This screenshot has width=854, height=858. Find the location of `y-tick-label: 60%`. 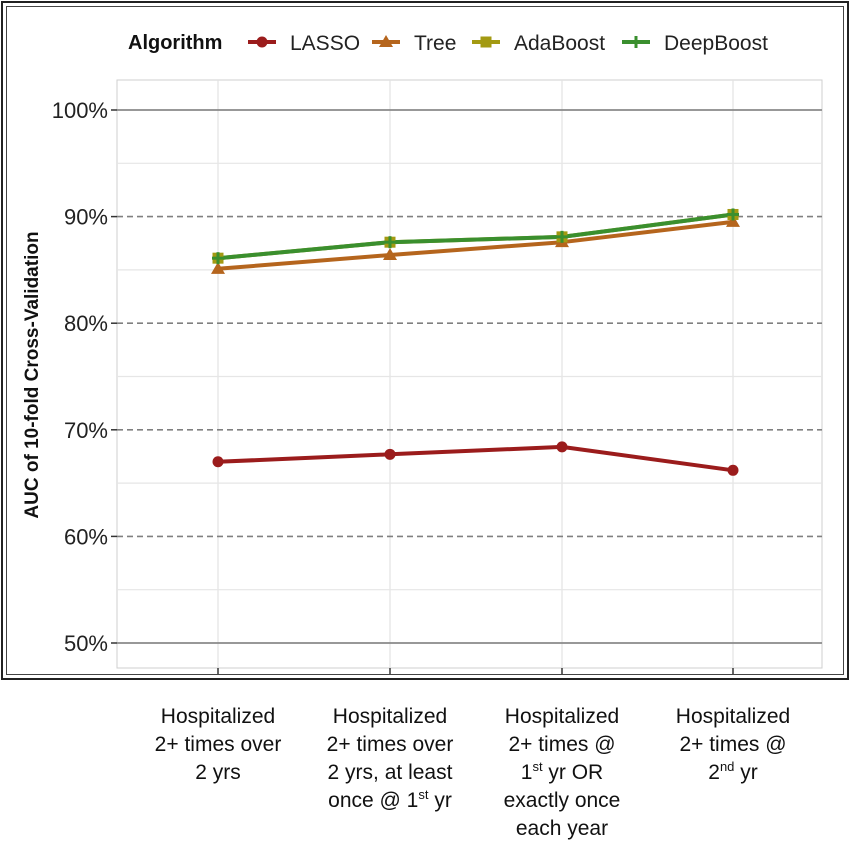

y-tick-label: 60% is located at coordinates (86, 536).